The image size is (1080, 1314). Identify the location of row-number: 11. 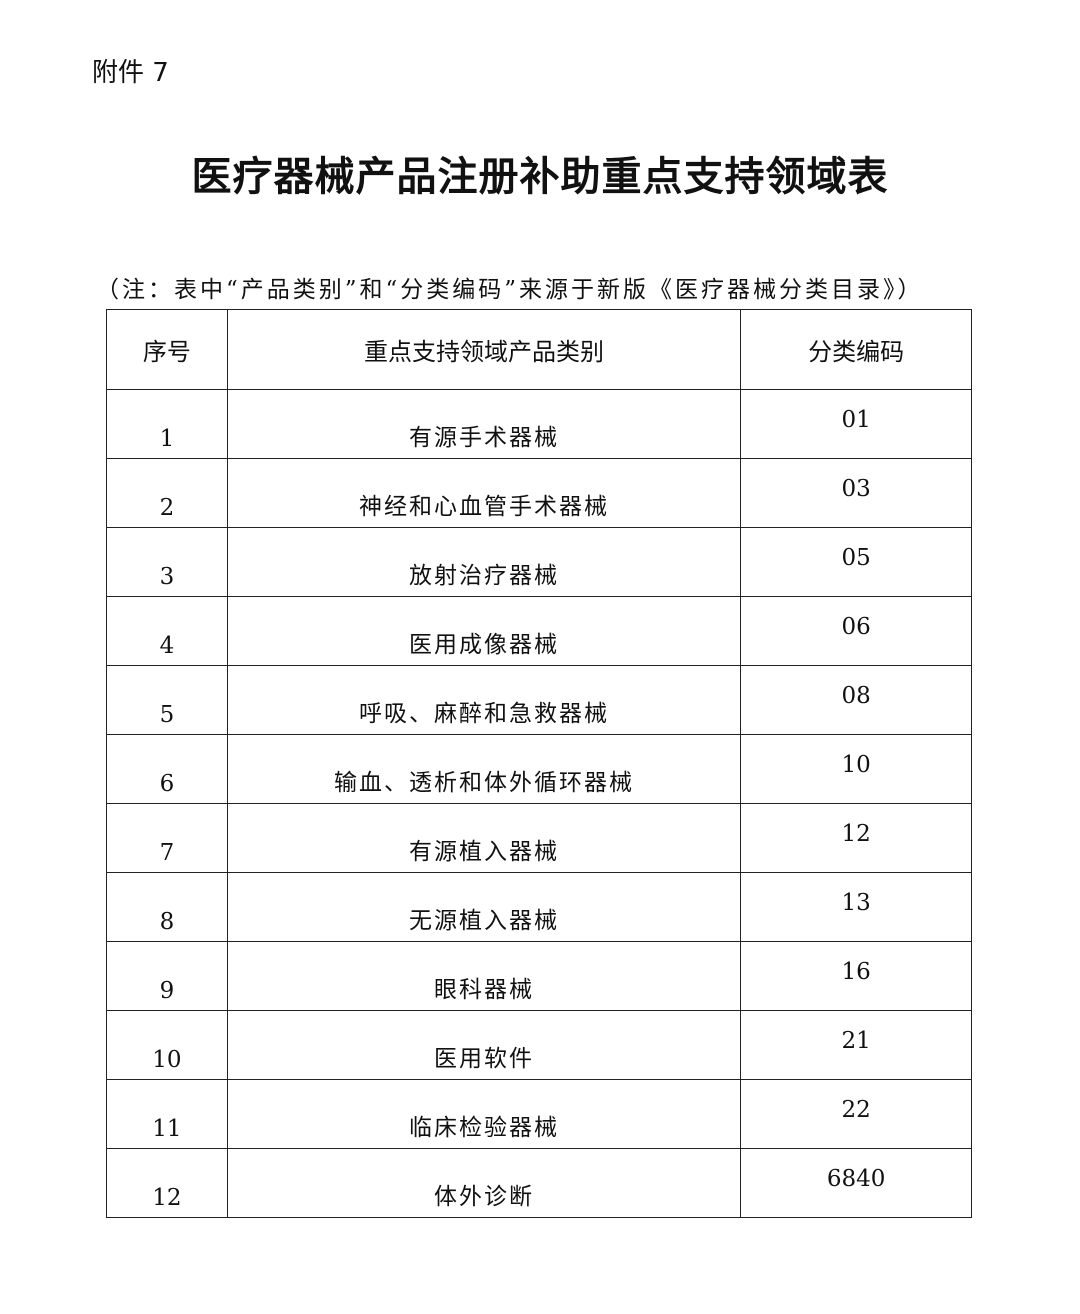
(167, 1114).